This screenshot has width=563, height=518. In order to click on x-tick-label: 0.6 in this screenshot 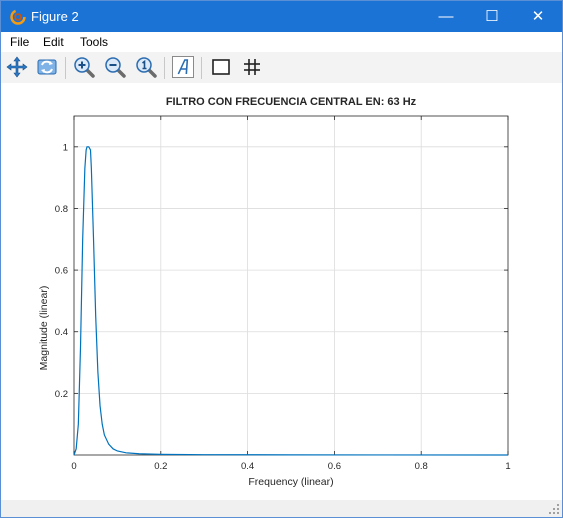, I will do `click(334, 466)`.